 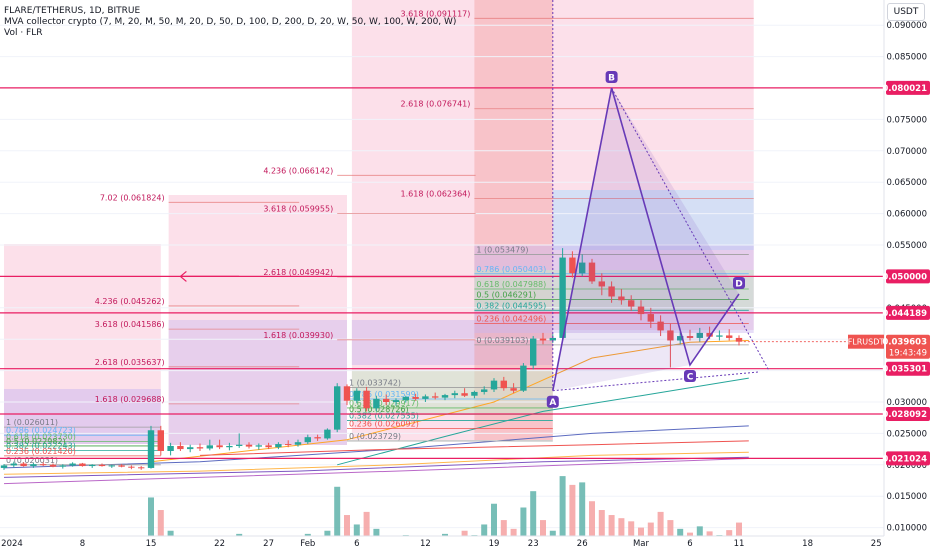 I want to click on symbol-tag, so click(x=866, y=341).